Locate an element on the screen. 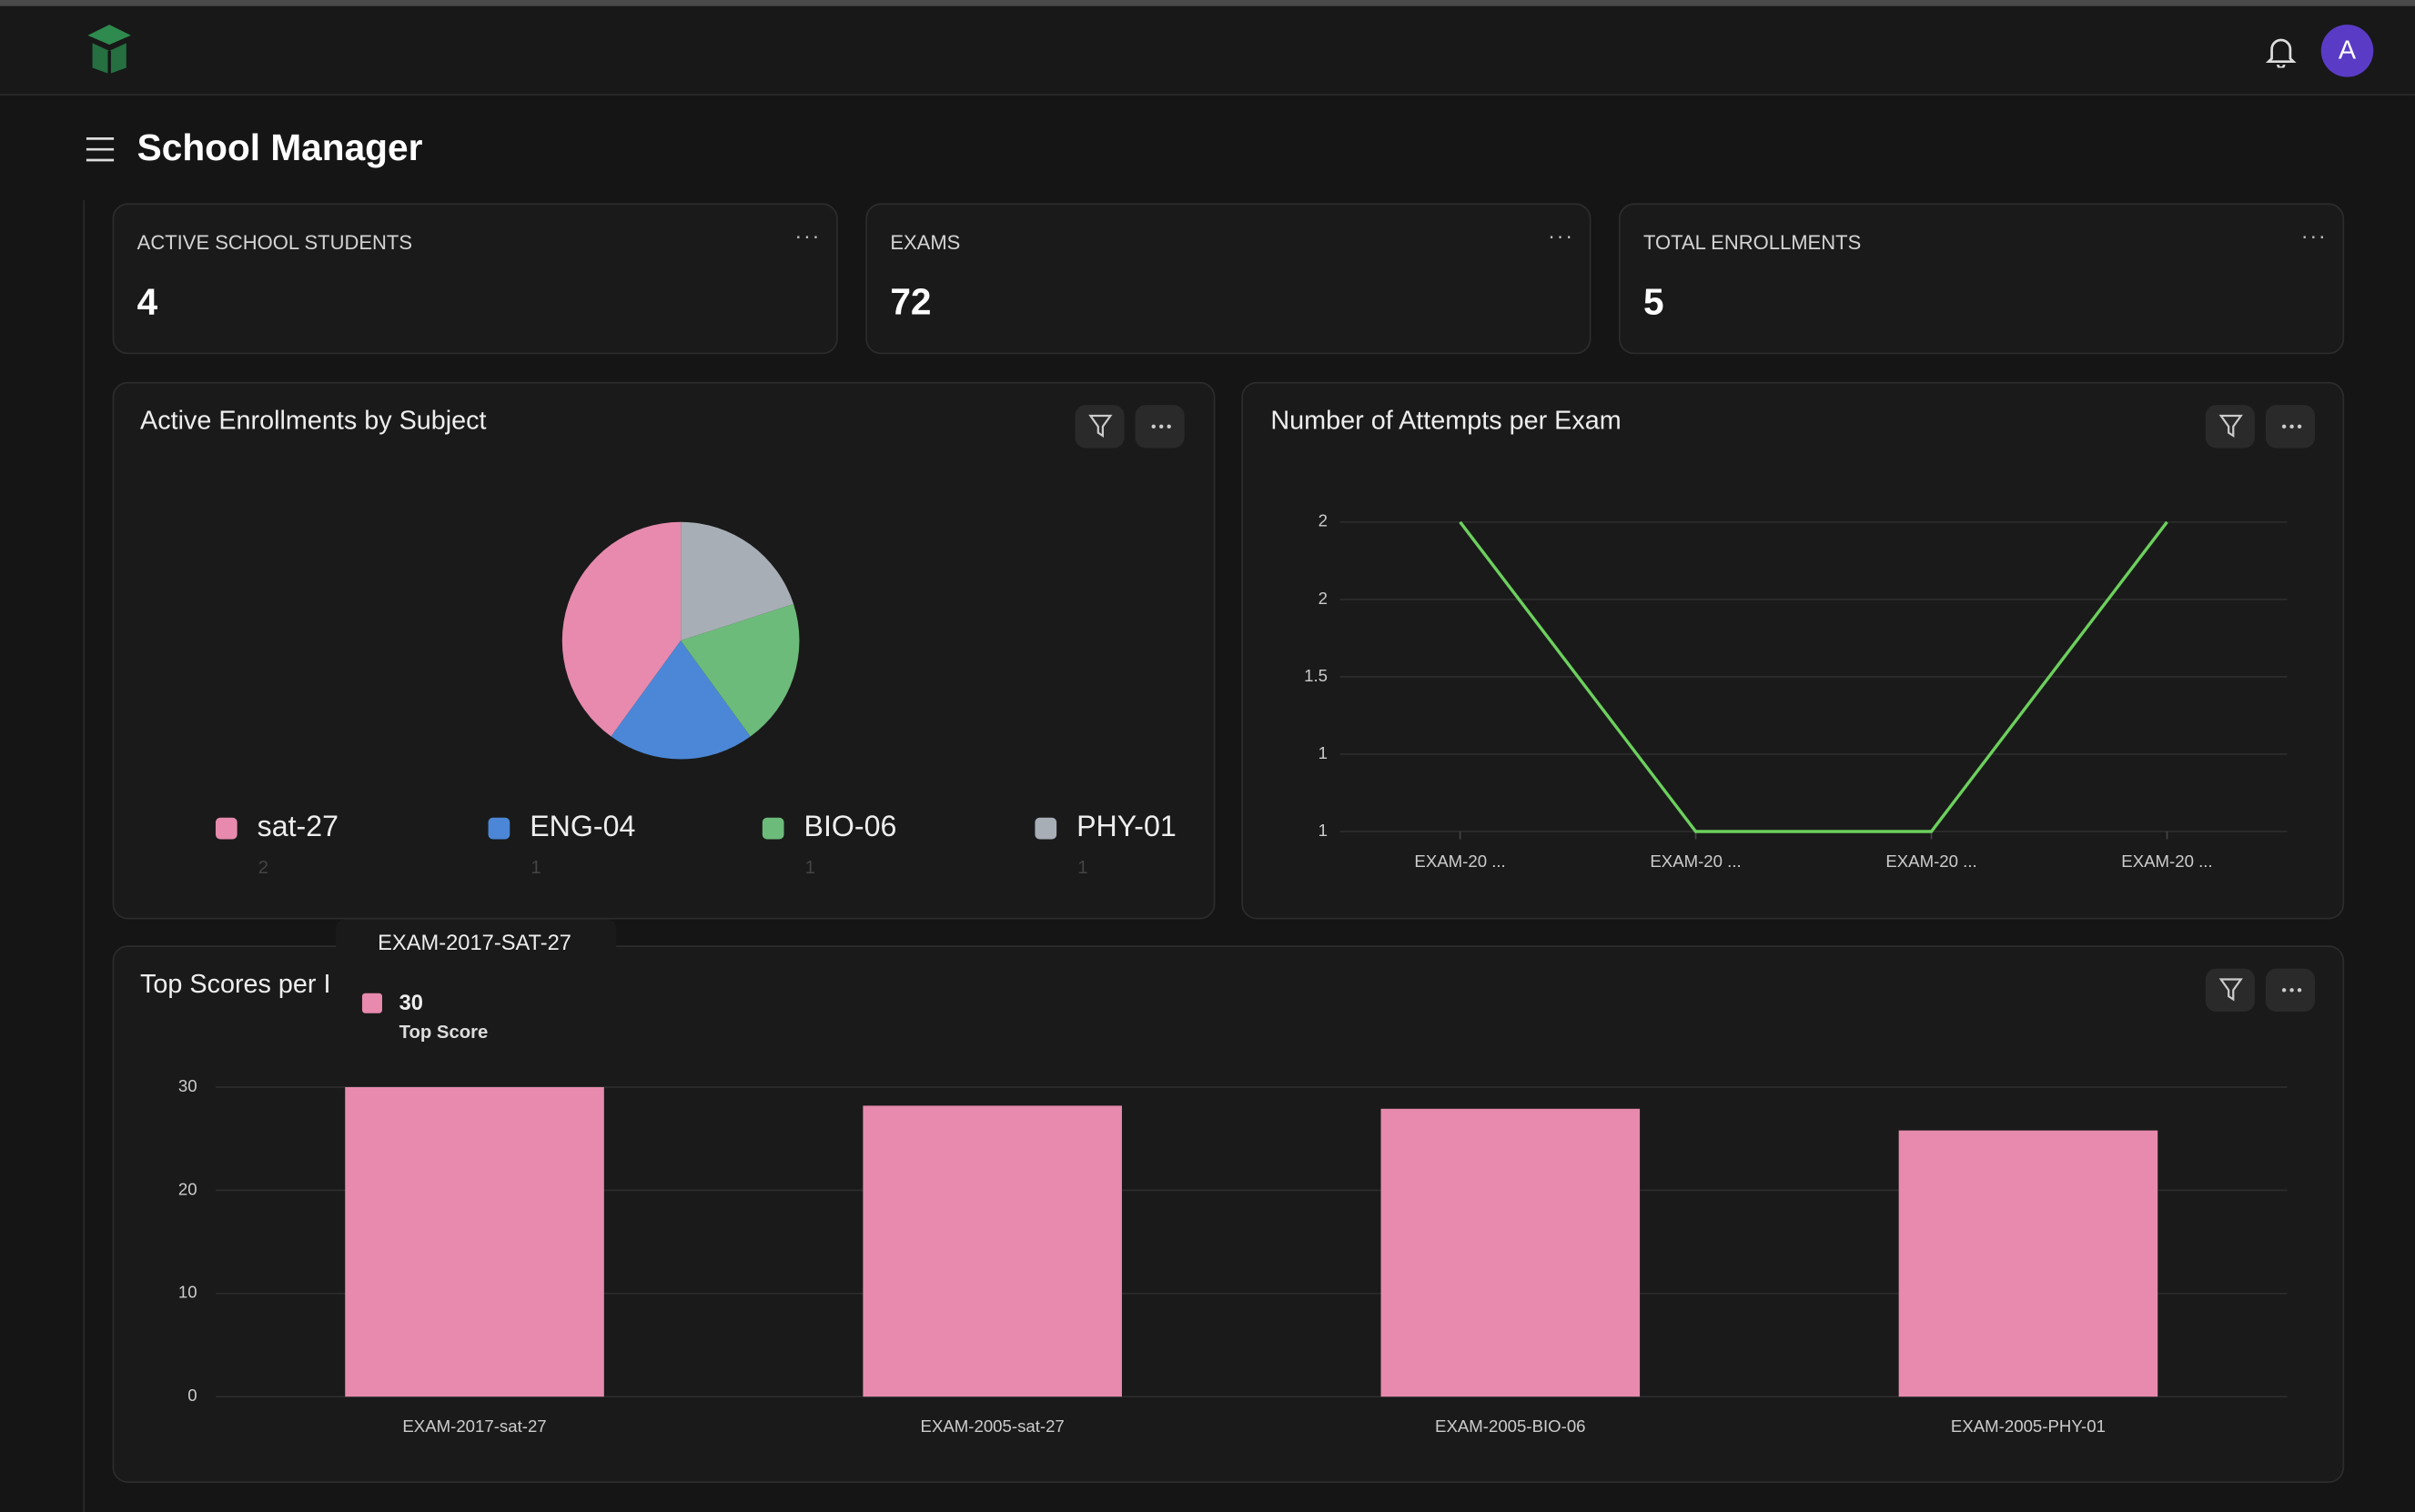  tooltip-series-name: Top Score is located at coordinates (444, 1033).